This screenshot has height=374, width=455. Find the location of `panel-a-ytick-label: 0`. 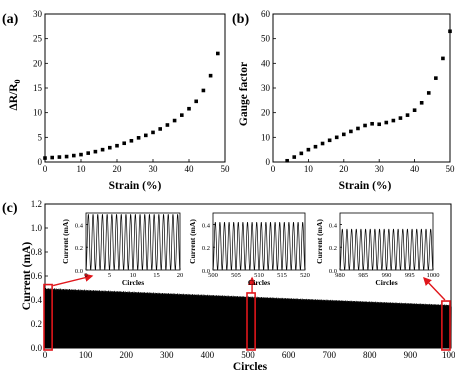

panel-a-ytick-label: 0 is located at coordinates (40, 162).